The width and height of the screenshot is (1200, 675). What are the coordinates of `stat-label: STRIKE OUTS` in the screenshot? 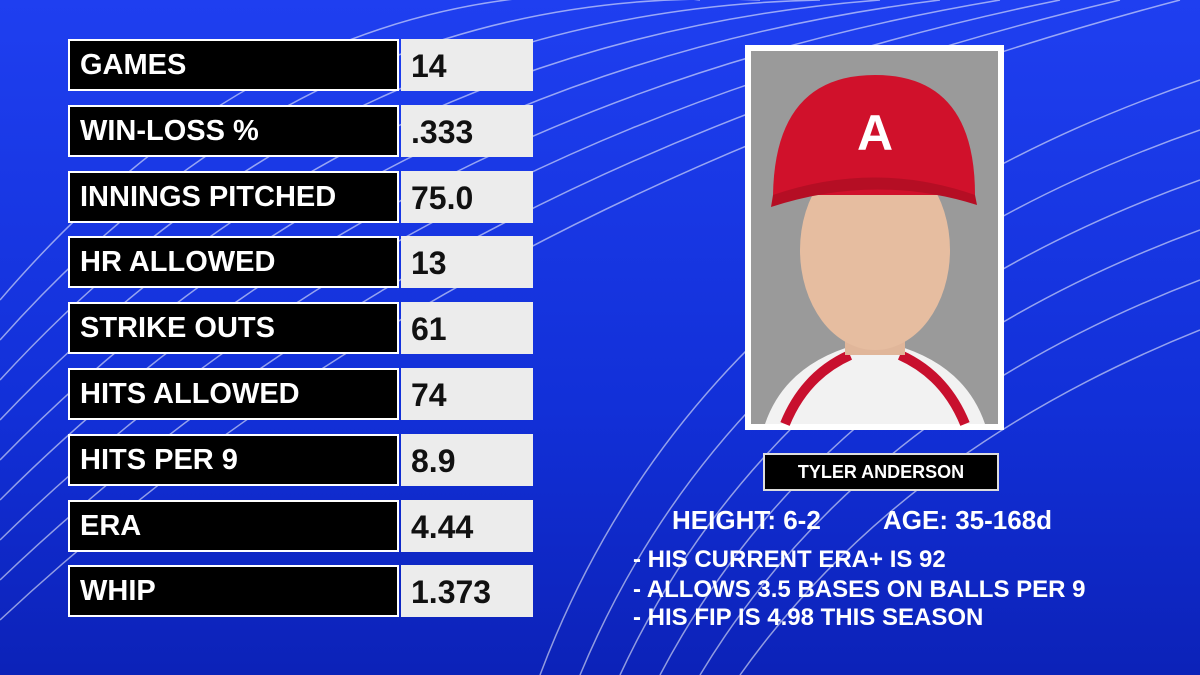 It's located at (233, 328).